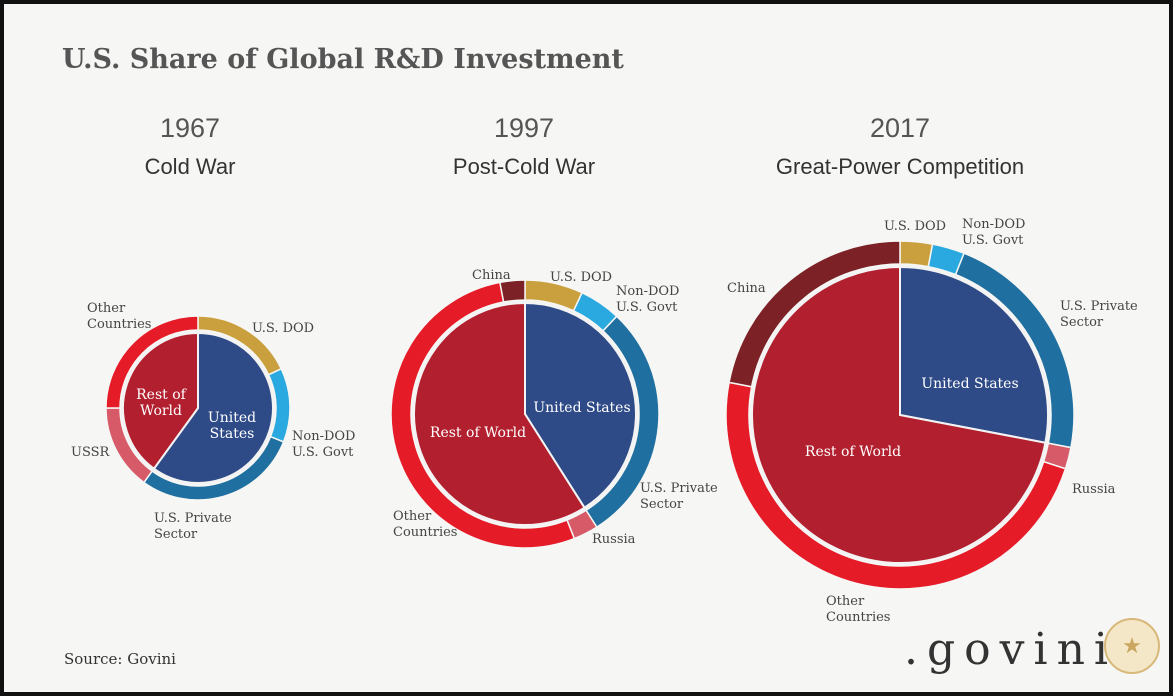  I want to click on inner-label-united-states-1997: United States, so click(581, 408).